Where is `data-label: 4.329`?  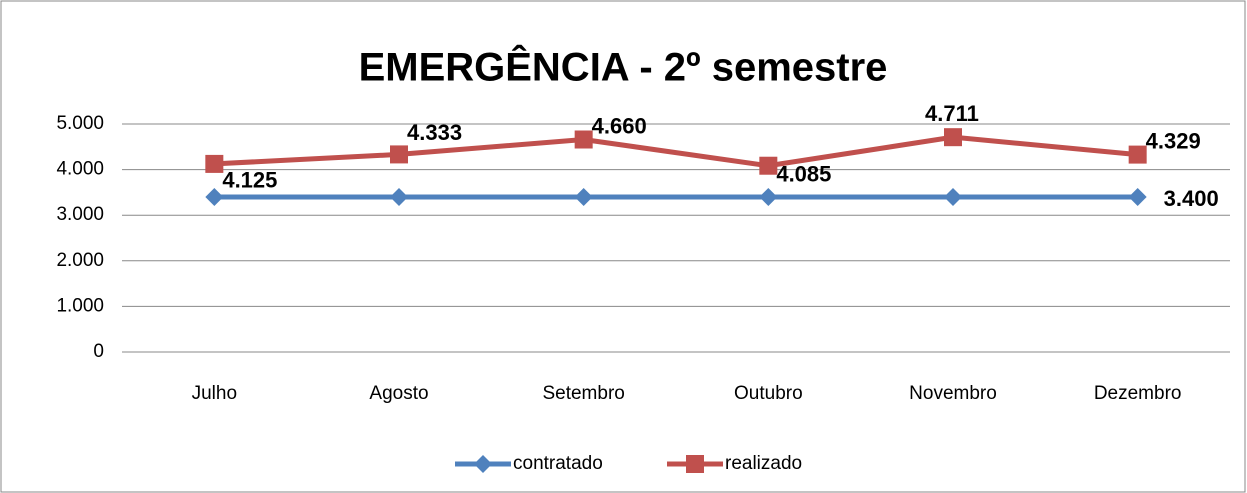
data-label: 4.329 is located at coordinates (1173, 140).